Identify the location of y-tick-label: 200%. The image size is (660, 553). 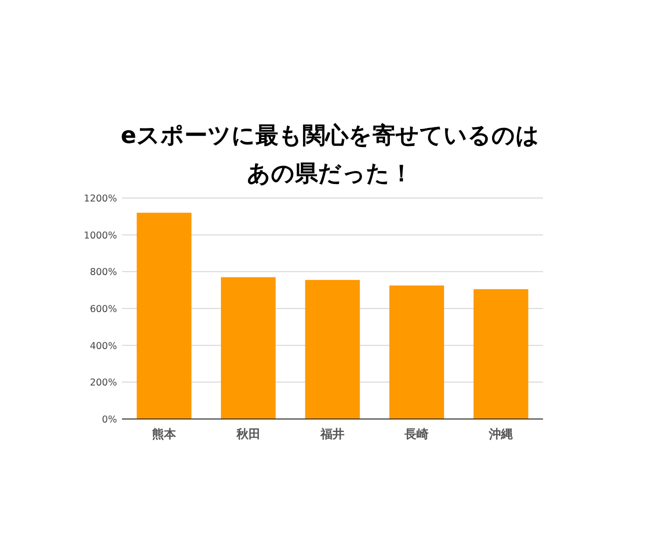
(103, 383).